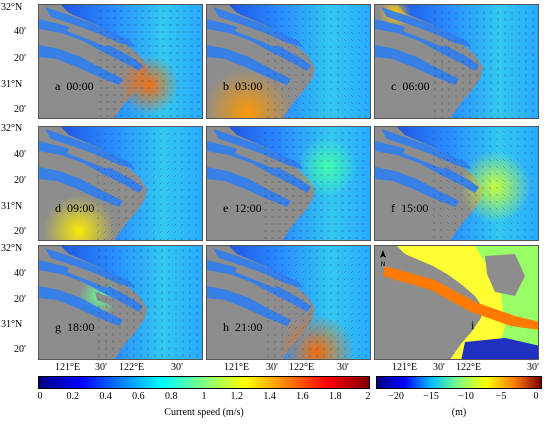  I want to click on panel-time: 18:00, so click(81, 327).